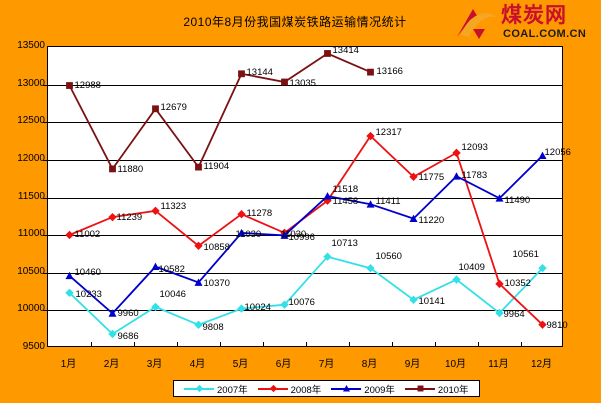 This screenshot has height=403, width=601. What do you see at coordinates (283, 364) in the screenshot?
I see `x-axis-tick-label: 6月` at bounding box center [283, 364].